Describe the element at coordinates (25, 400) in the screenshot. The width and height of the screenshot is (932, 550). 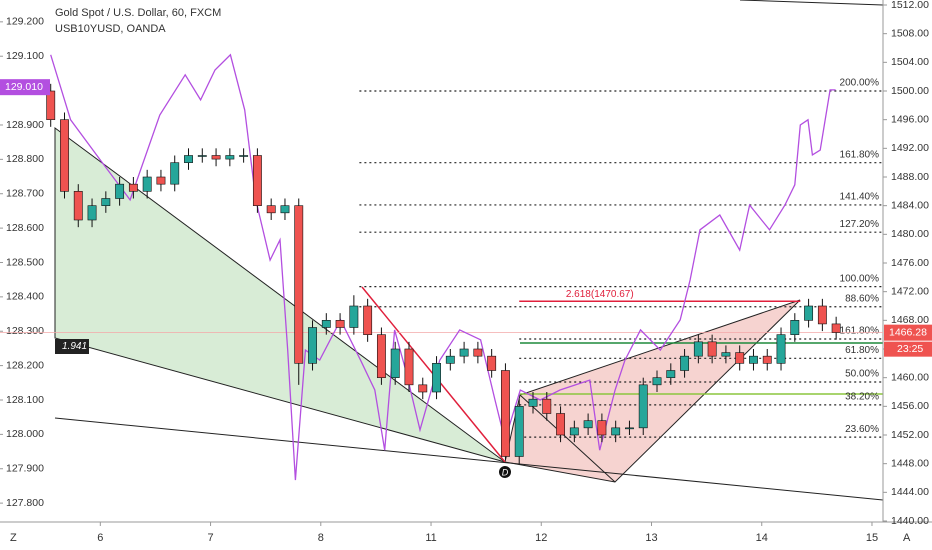
I see `y2-tick-label: 128.100` at that location.